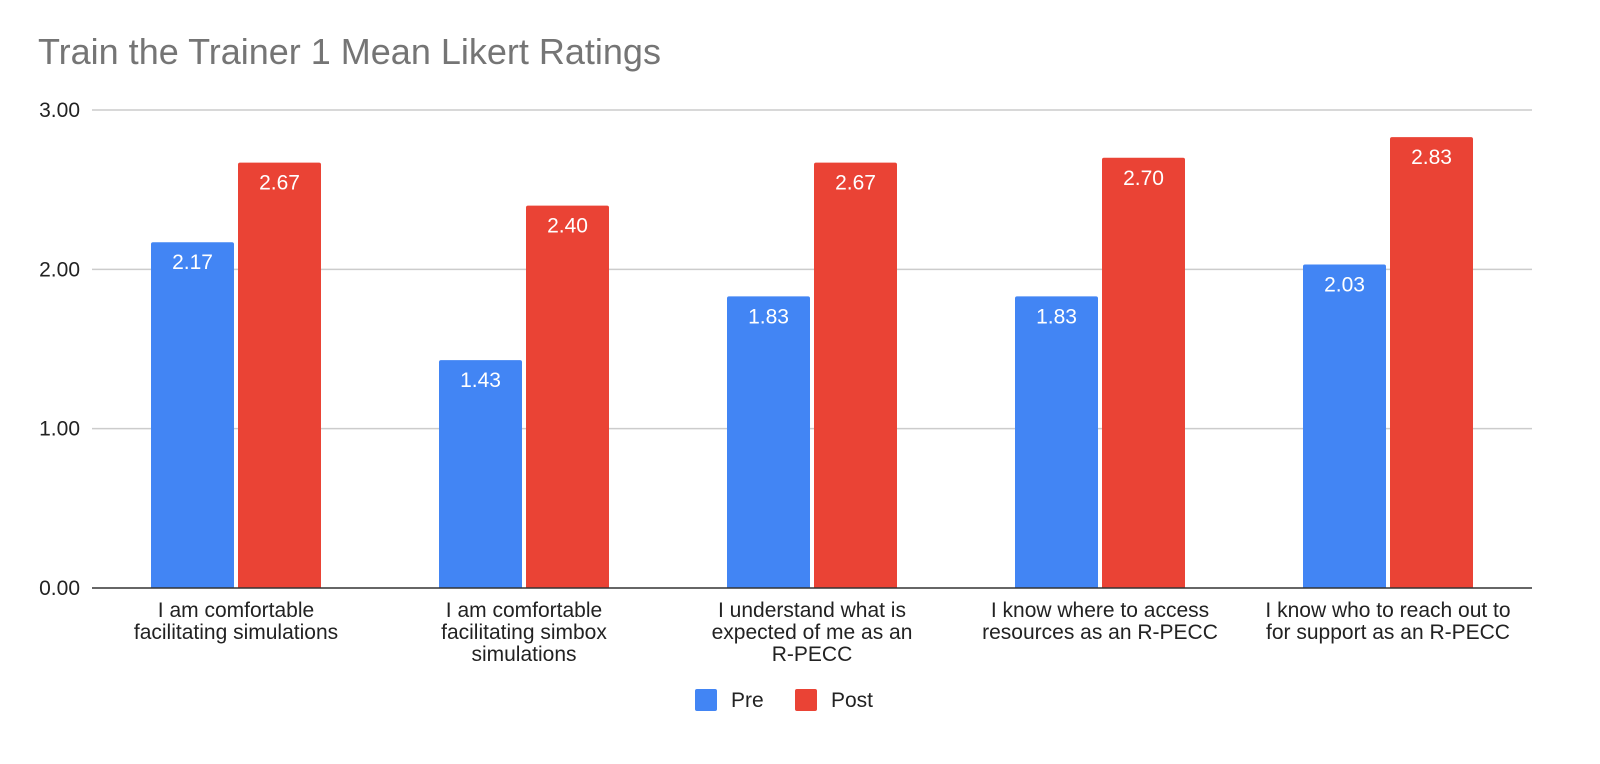  What do you see at coordinates (784, 700) in the screenshot?
I see `legend: Pre Post` at bounding box center [784, 700].